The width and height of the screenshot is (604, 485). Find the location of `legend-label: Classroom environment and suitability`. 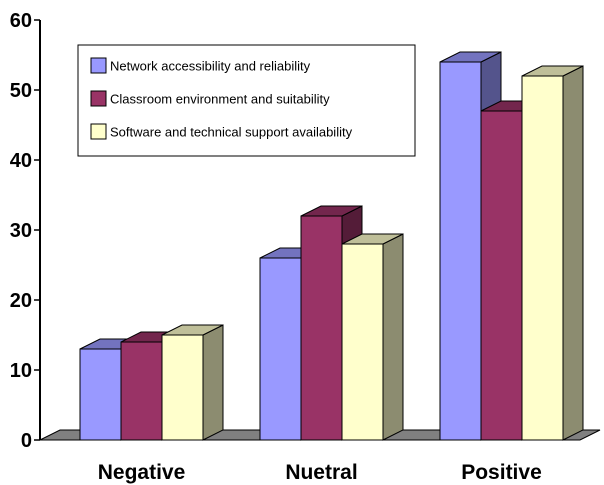

legend-label: Classroom environment and suitability is located at coordinates (220, 99).